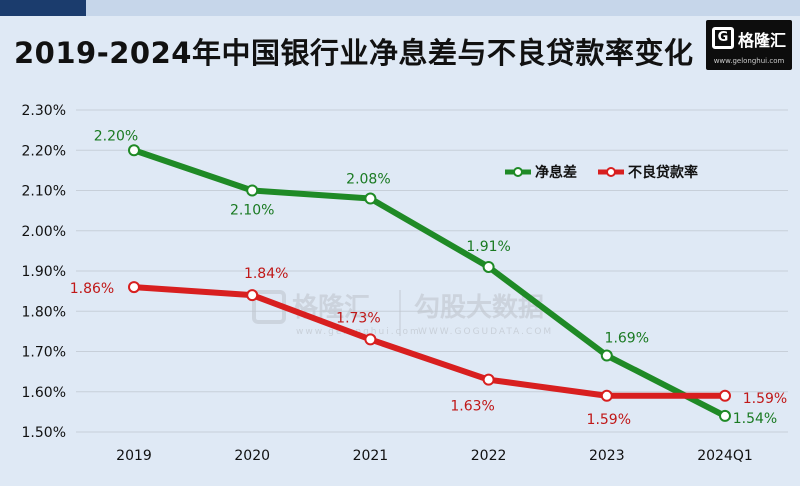 The height and width of the screenshot is (486, 800). Describe the element at coordinates (488, 247) in the screenshot. I see `data-label-nim: 1.91%` at that location.